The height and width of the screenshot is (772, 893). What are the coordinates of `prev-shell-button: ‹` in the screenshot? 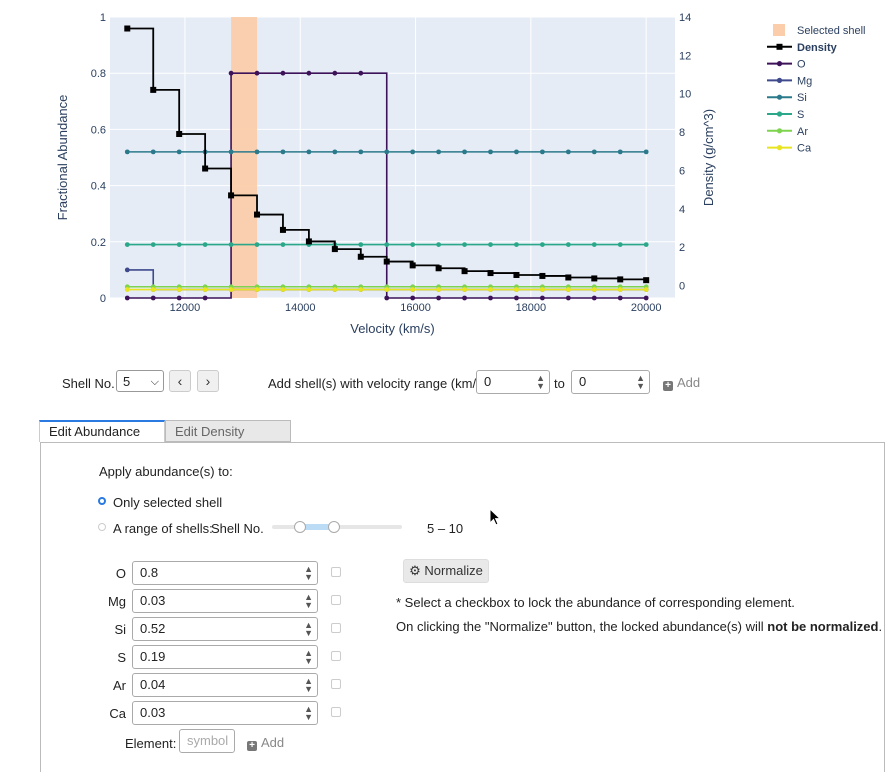 It's located at (180, 381).